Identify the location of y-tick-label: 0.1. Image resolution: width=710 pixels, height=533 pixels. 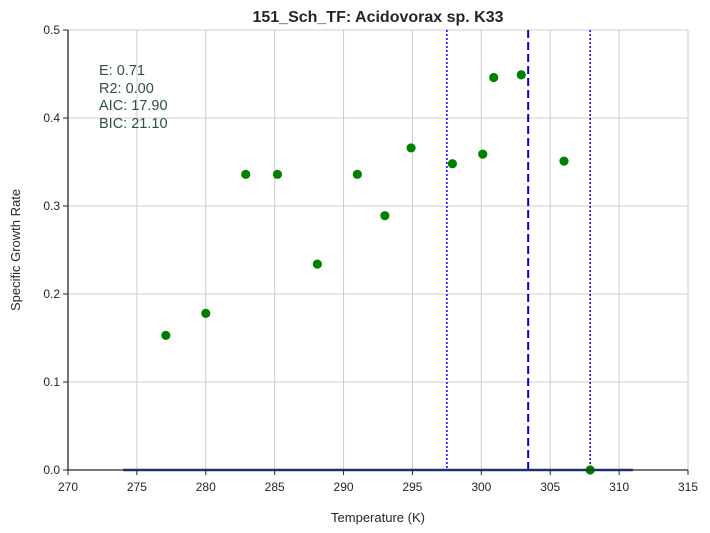
(51, 382).